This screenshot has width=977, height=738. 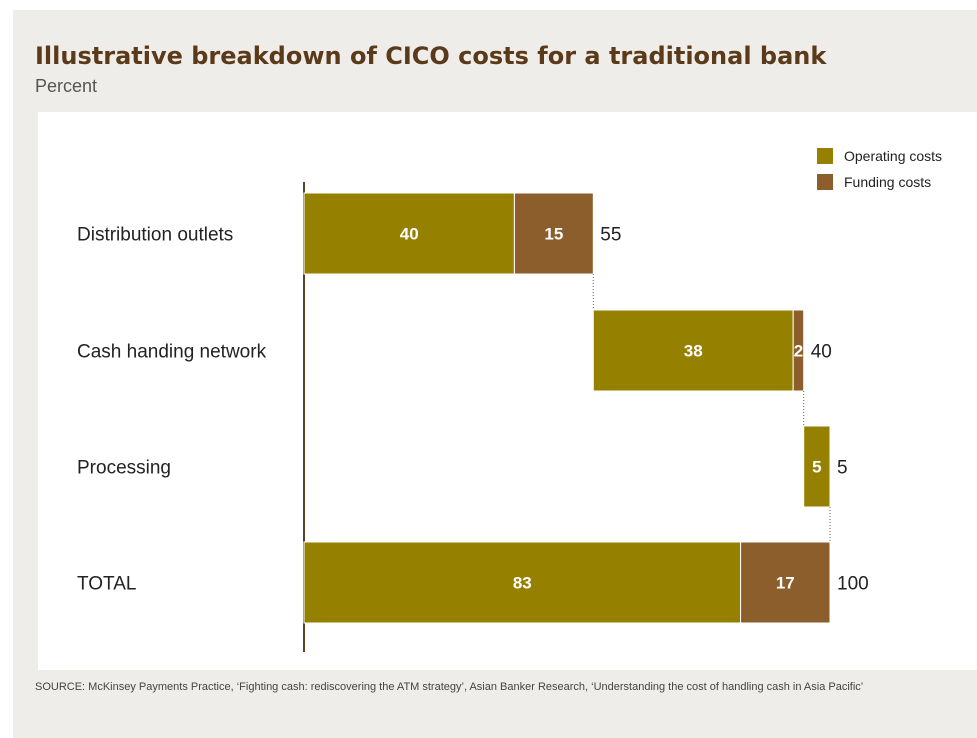 I want to click on segment-label-operating-costs-processing: 5, so click(x=816, y=467).